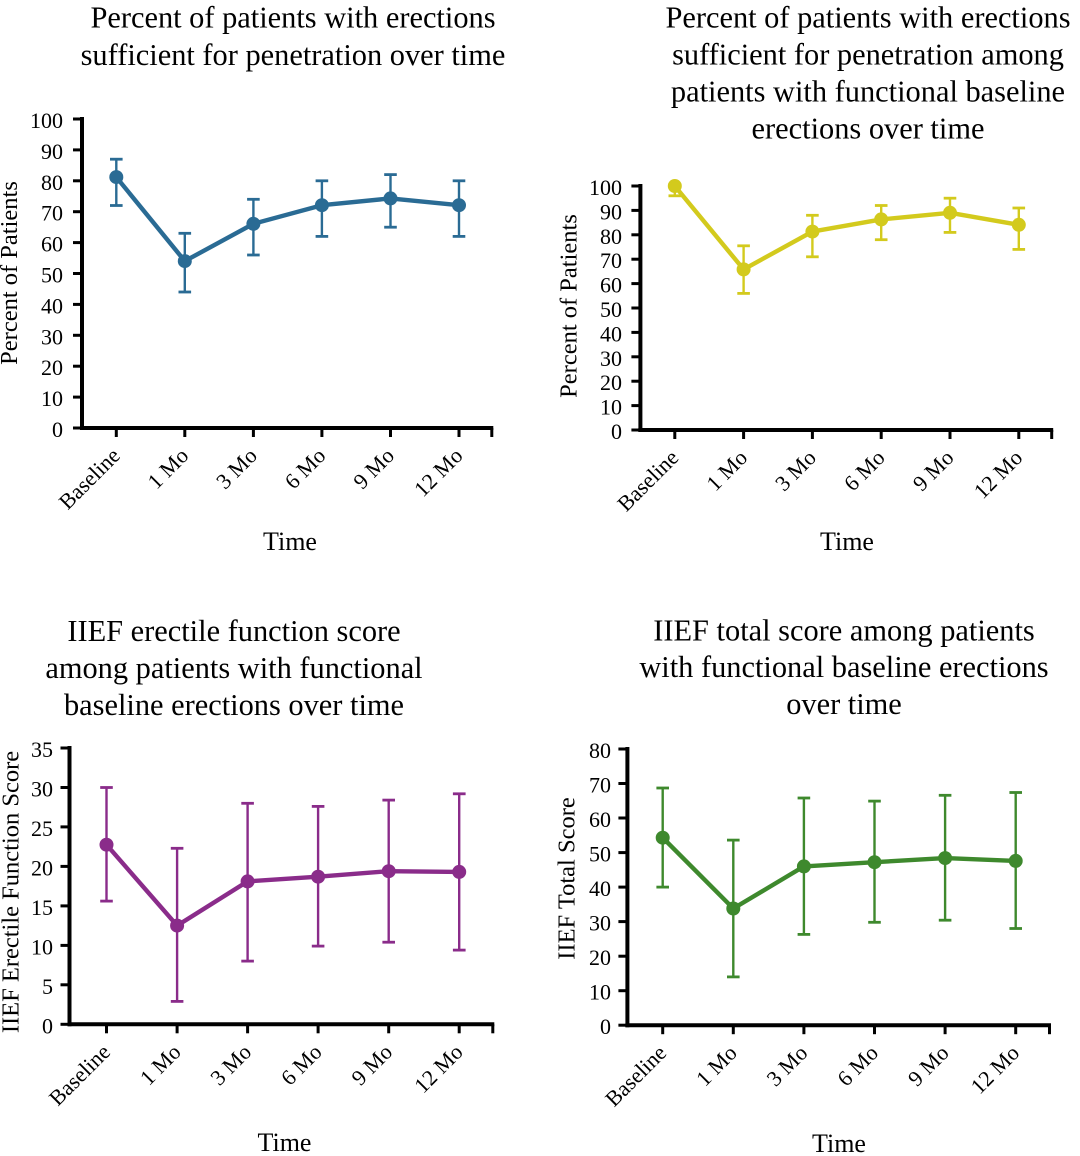 The width and height of the screenshot is (1080, 1156). What do you see at coordinates (567, 878) in the screenshot?
I see `svg-text: IIEF Total Score` at bounding box center [567, 878].